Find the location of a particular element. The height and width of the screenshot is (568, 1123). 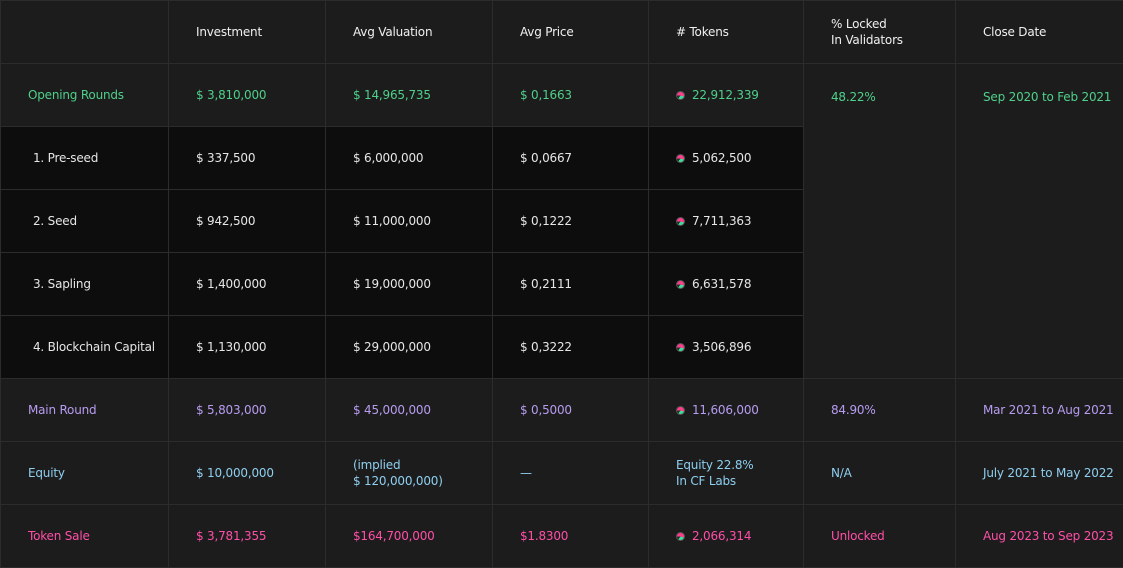

cell-text: $ 1,130,000 is located at coordinates (231, 347).